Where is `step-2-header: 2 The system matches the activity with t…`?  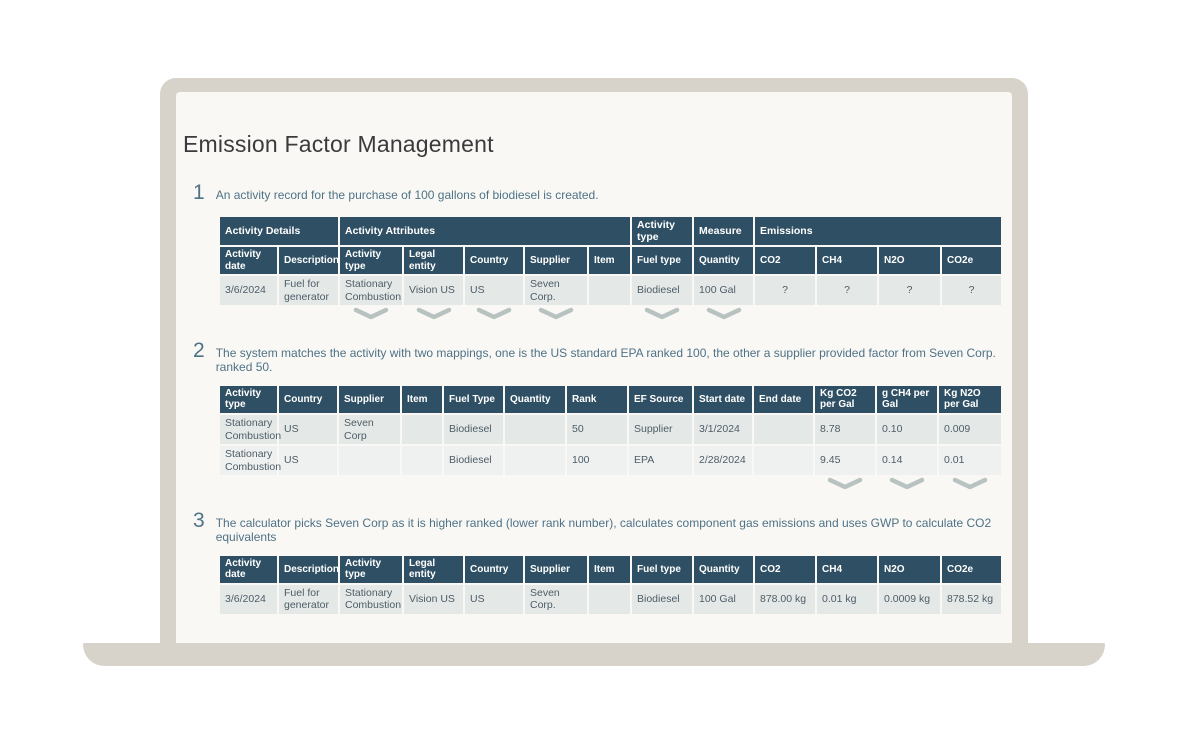
step-2-header: 2 The system matches the activity with t… is located at coordinates (602, 356).